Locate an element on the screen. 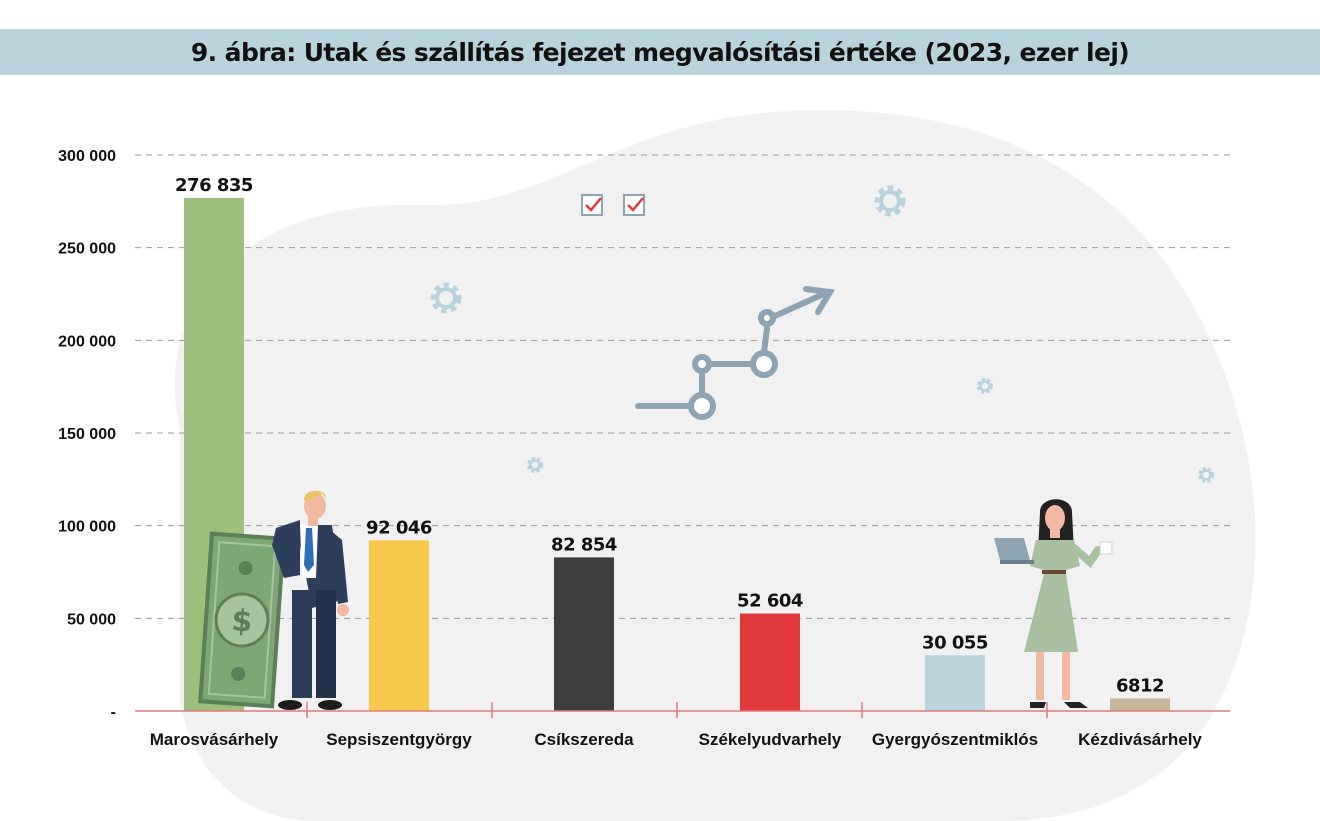 This screenshot has width=1320, height=821. bar-sepsiszentgyörgy is located at coordinates (399, 625).